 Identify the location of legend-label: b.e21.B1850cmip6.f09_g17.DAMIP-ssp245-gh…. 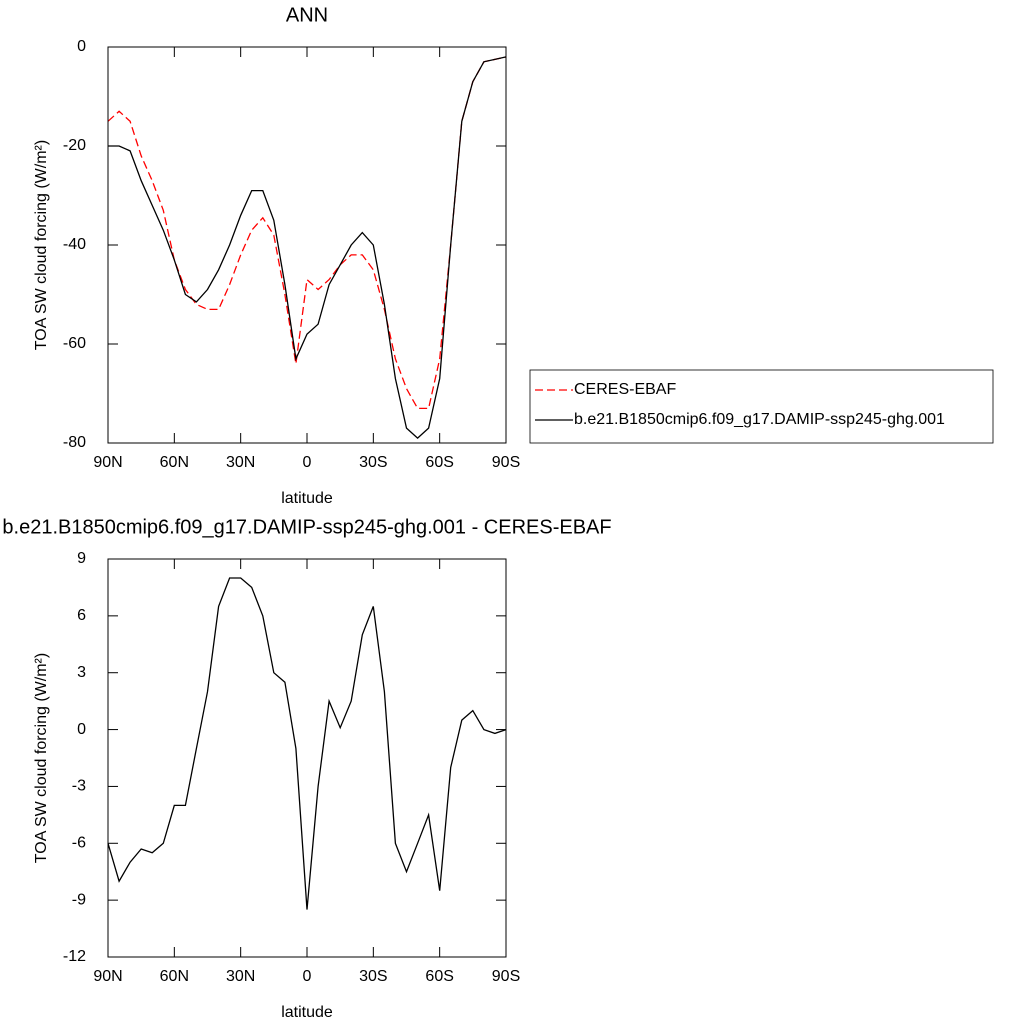
(759, 419).